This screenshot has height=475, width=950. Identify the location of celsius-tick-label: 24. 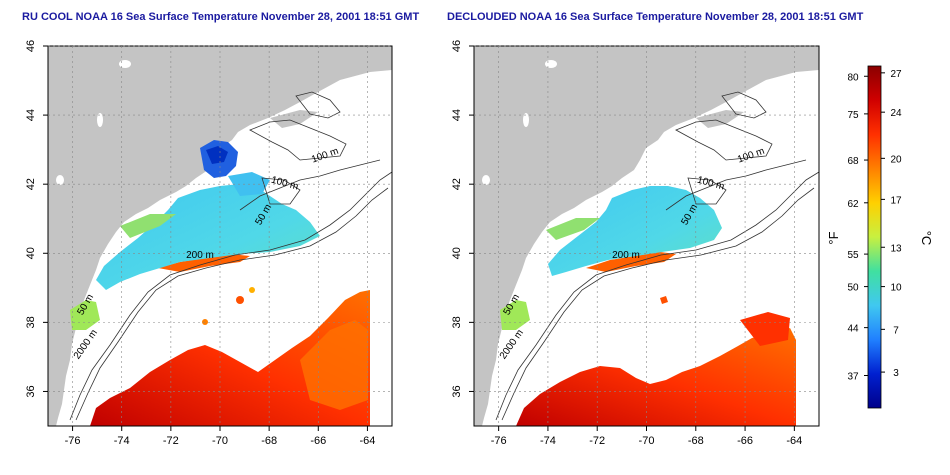
(896, 113).